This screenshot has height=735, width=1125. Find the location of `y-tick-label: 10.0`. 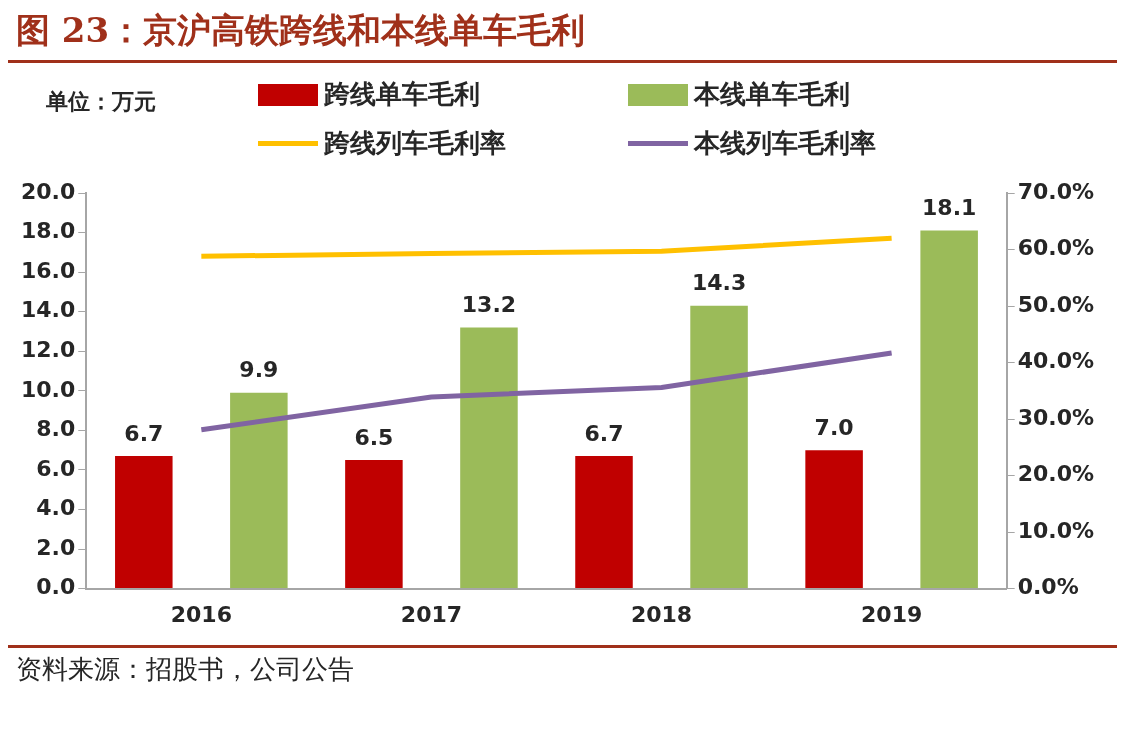

y-tick-label: 10.0 is located at coordinates (48, 389).